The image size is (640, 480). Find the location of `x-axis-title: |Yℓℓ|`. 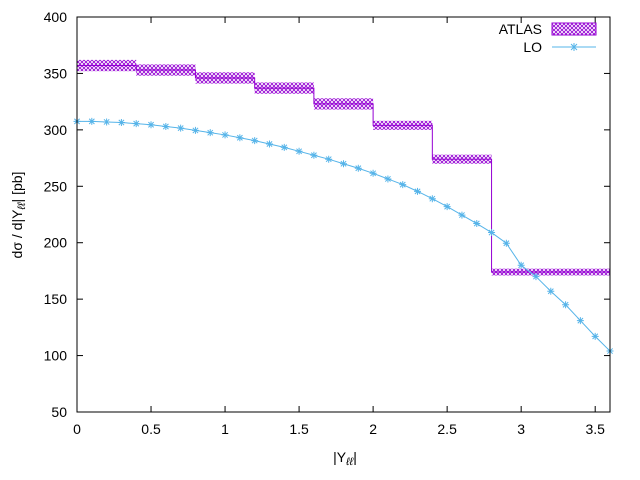

x-axis-title: |Yℓℓ| is located at coordinates (345, 458).